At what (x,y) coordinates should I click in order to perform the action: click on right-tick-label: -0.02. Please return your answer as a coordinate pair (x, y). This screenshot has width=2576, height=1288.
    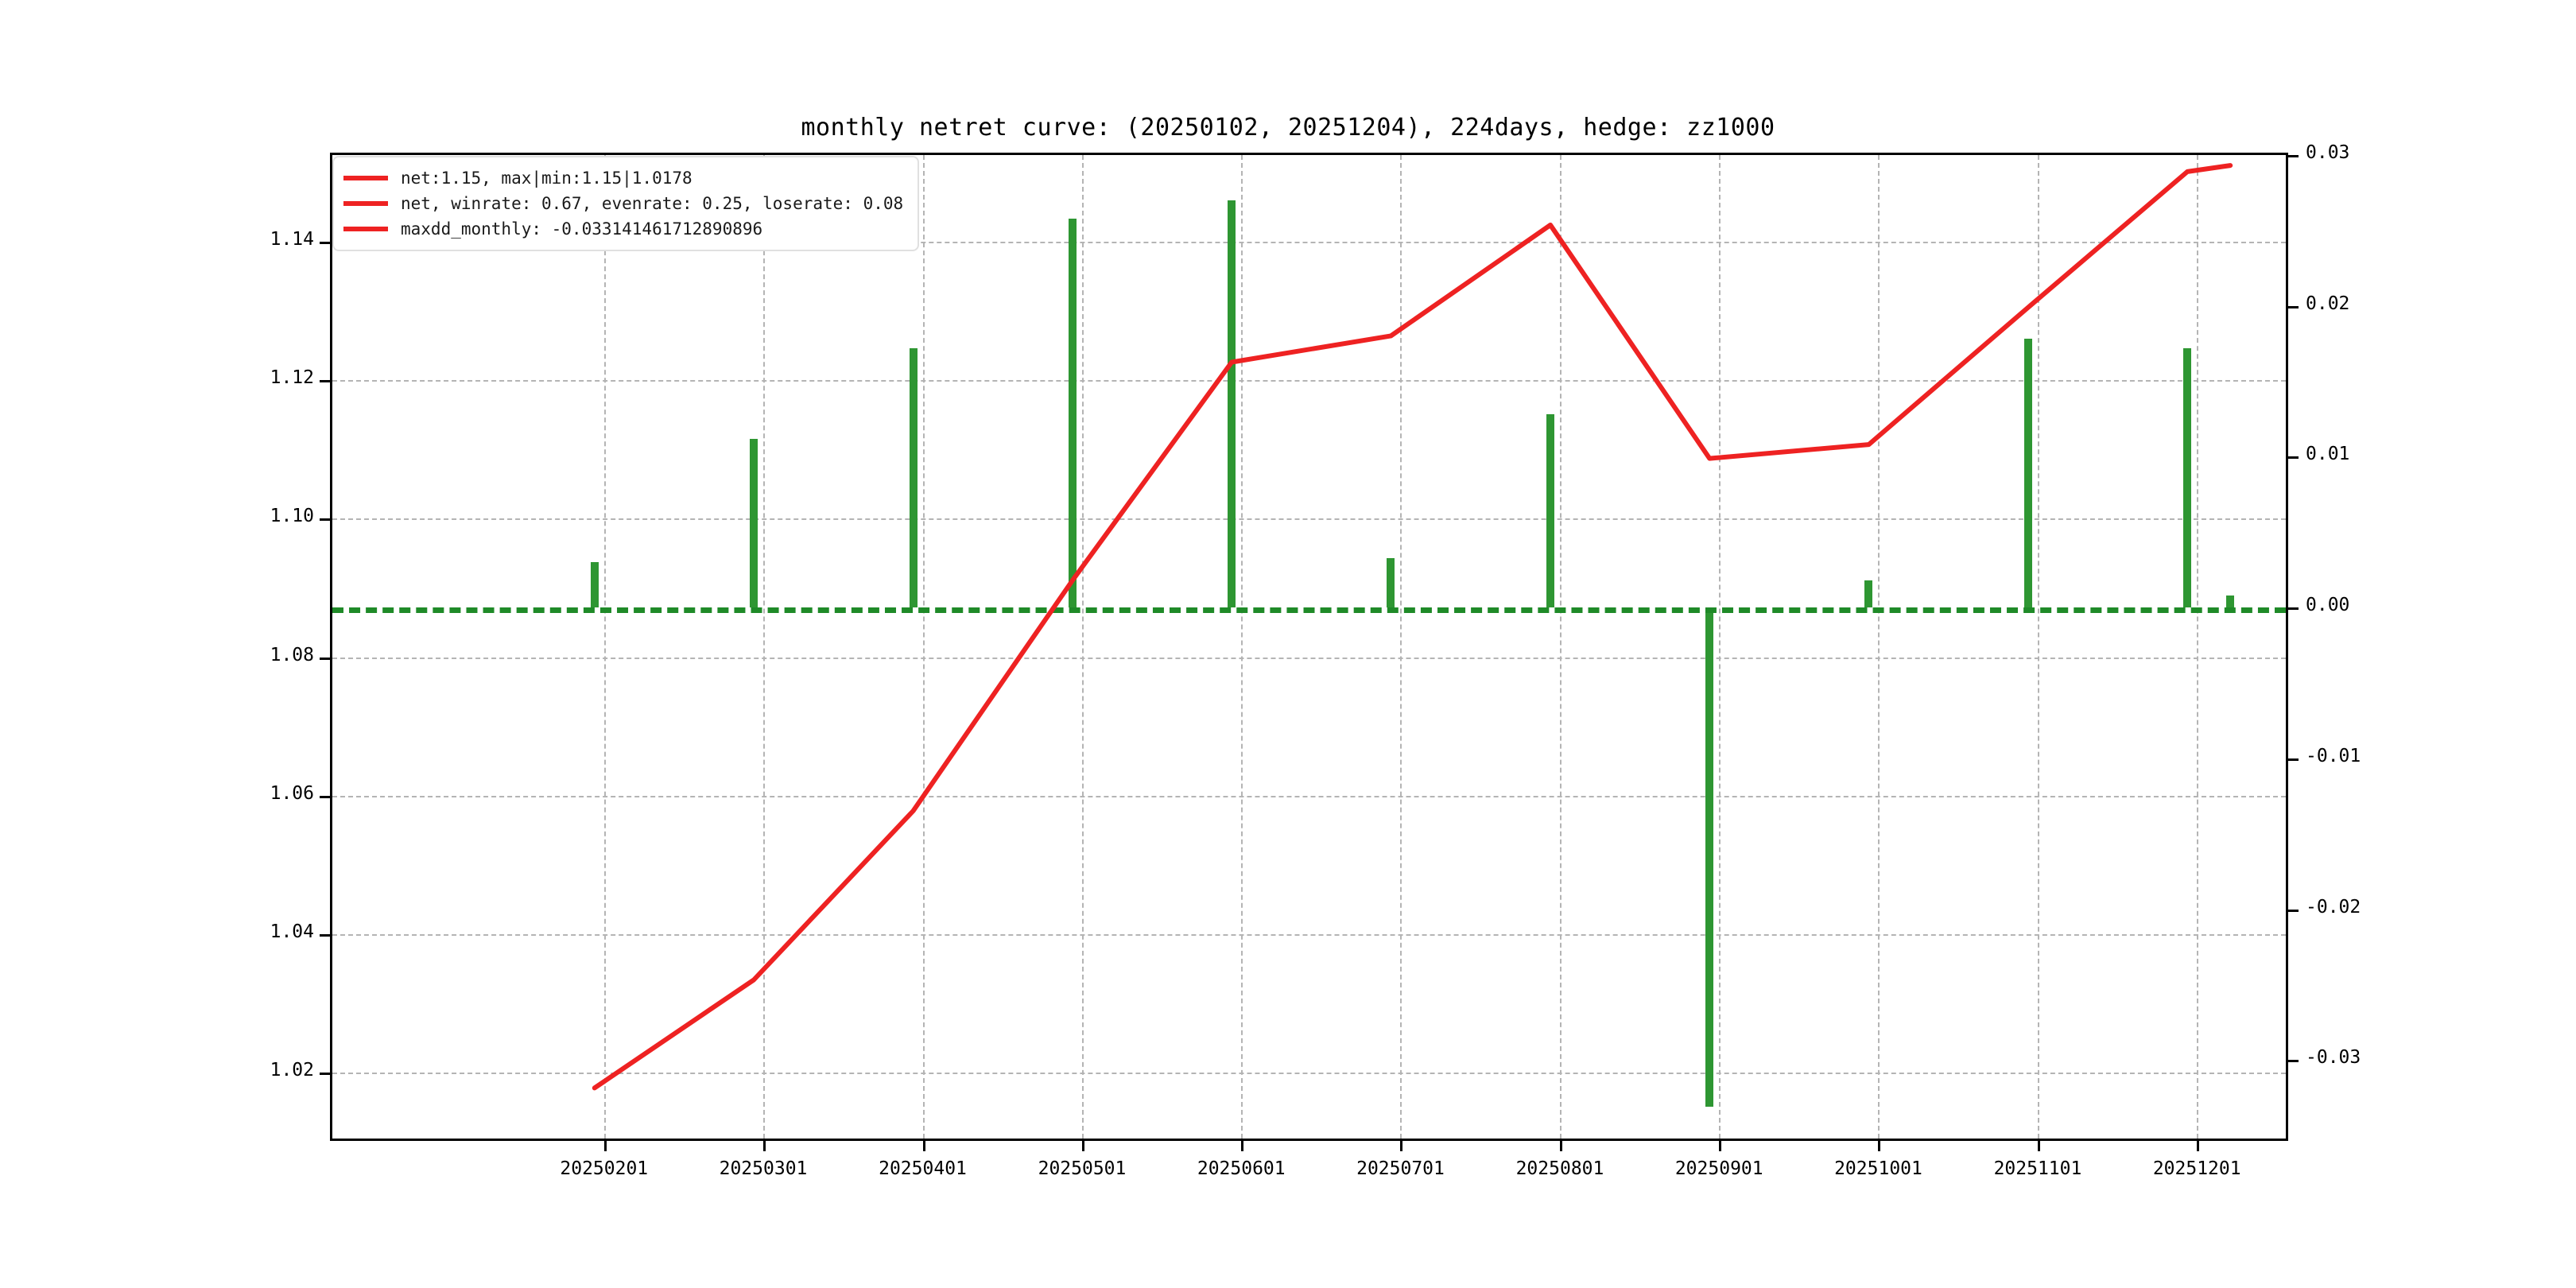
    Looking at the image, I should click on (2334, 907).